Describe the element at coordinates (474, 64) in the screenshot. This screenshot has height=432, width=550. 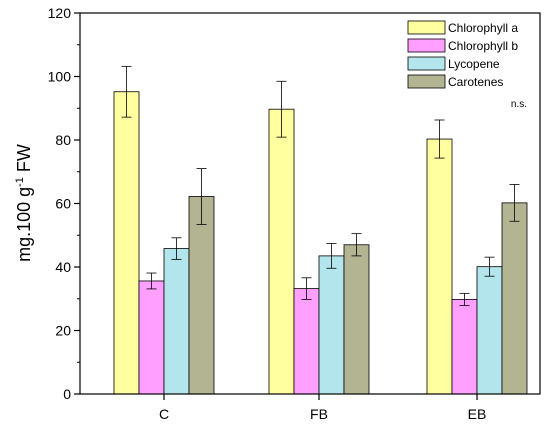
I see `legend-label: Lycopene` at that location.